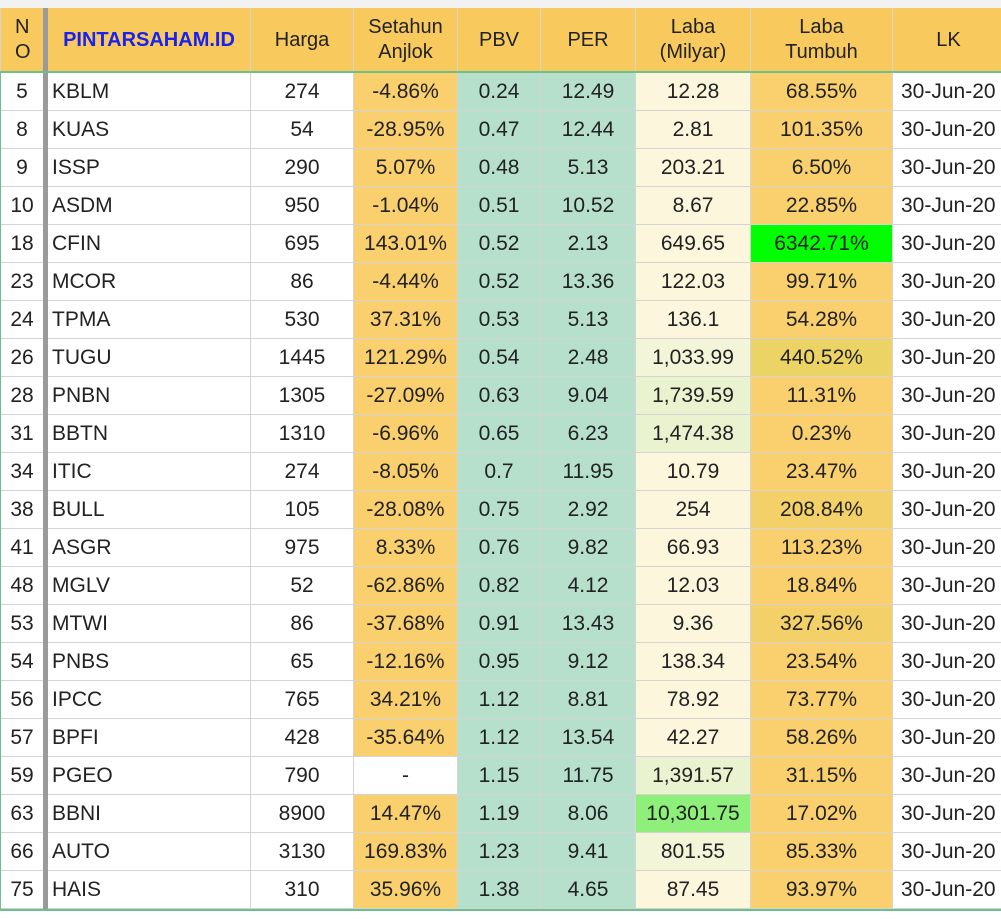 The height and width of the screenshot is (919, 1001). I want to click on table-cell: 9.41, so click(588, 851).